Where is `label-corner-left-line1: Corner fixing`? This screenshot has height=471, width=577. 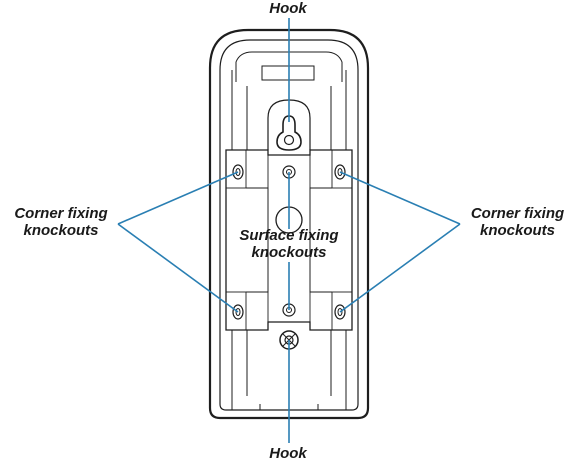
label-corner-left-line1: Corner fixing is located at coordinates (61, 213).